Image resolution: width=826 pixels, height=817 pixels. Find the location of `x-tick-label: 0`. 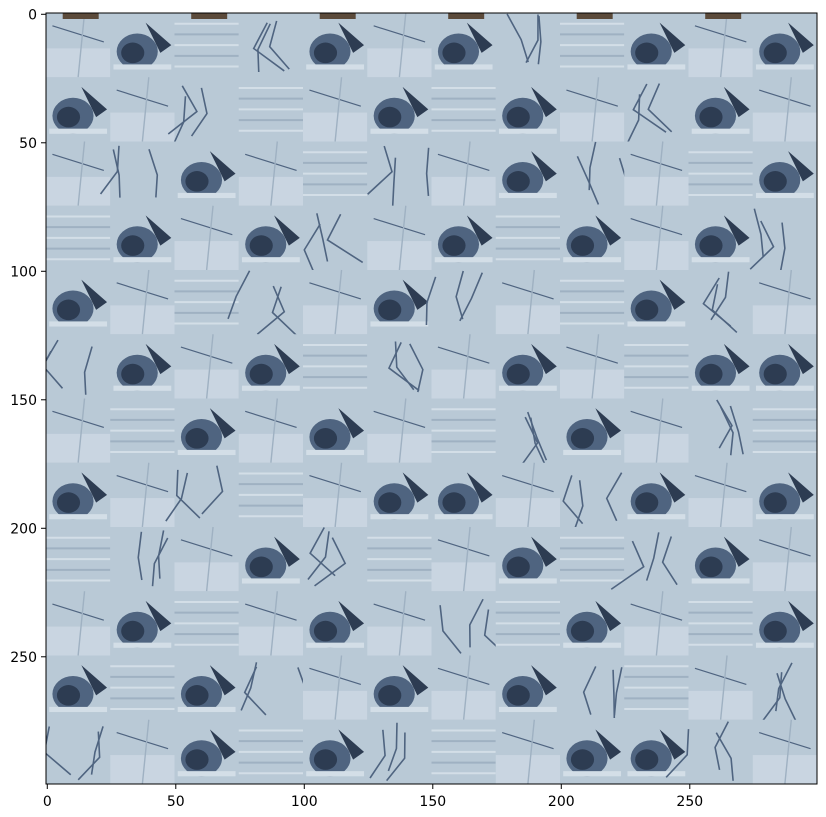

x-tick-label: 0 is located at coordinates (47, 802).